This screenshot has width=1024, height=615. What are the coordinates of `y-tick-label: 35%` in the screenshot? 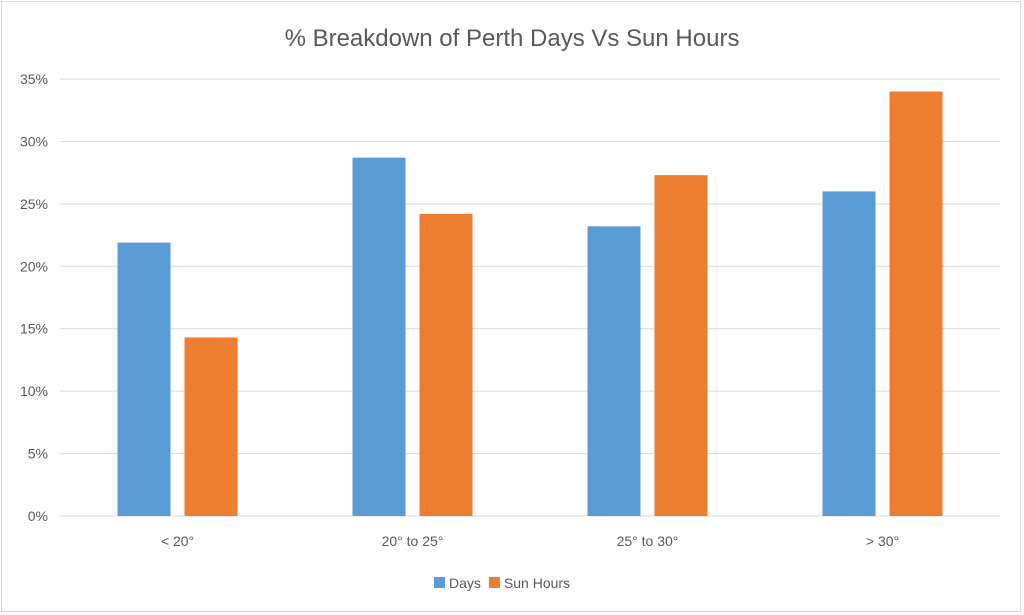 It's located at (34, 79).